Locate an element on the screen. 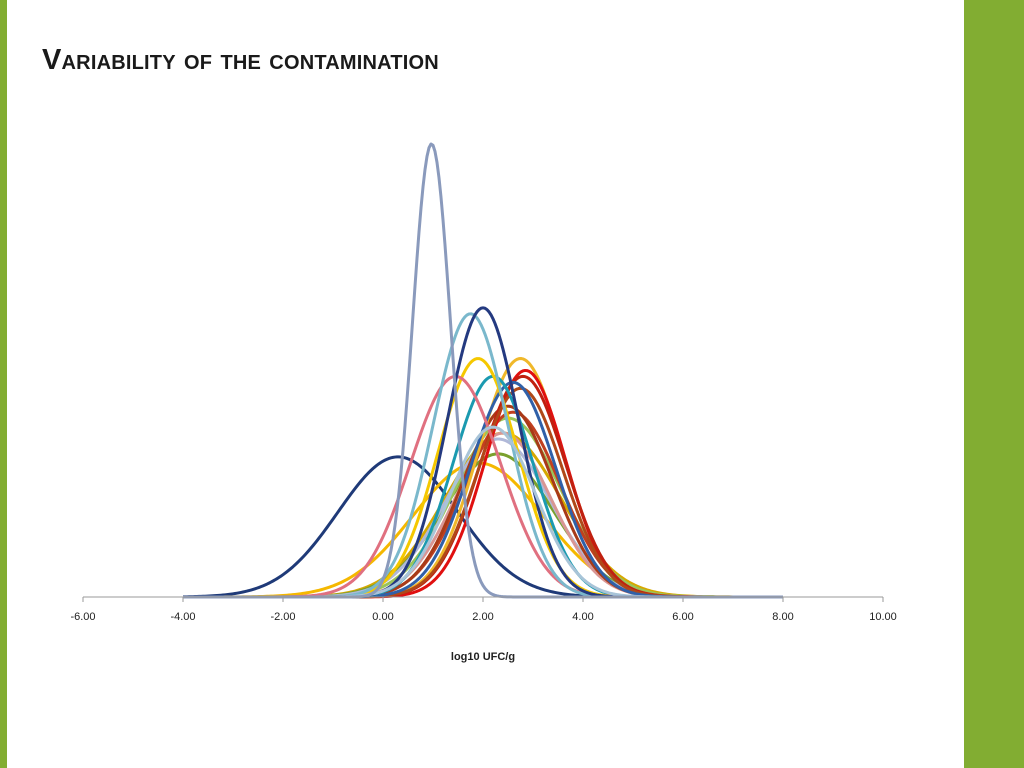 This screenshot has width=1024, height=768. x-tick-label: -6.00 is located at coordinates (82, 617).